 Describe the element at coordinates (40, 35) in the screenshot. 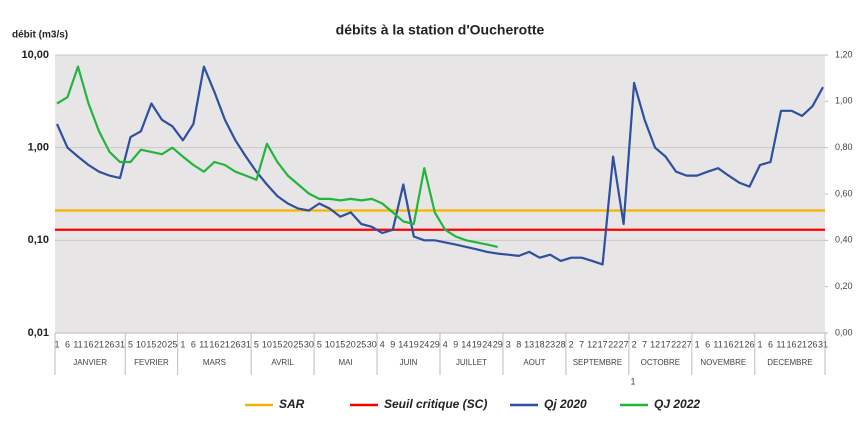

I see `y-axis-label: débit (m3/s)` at that location.